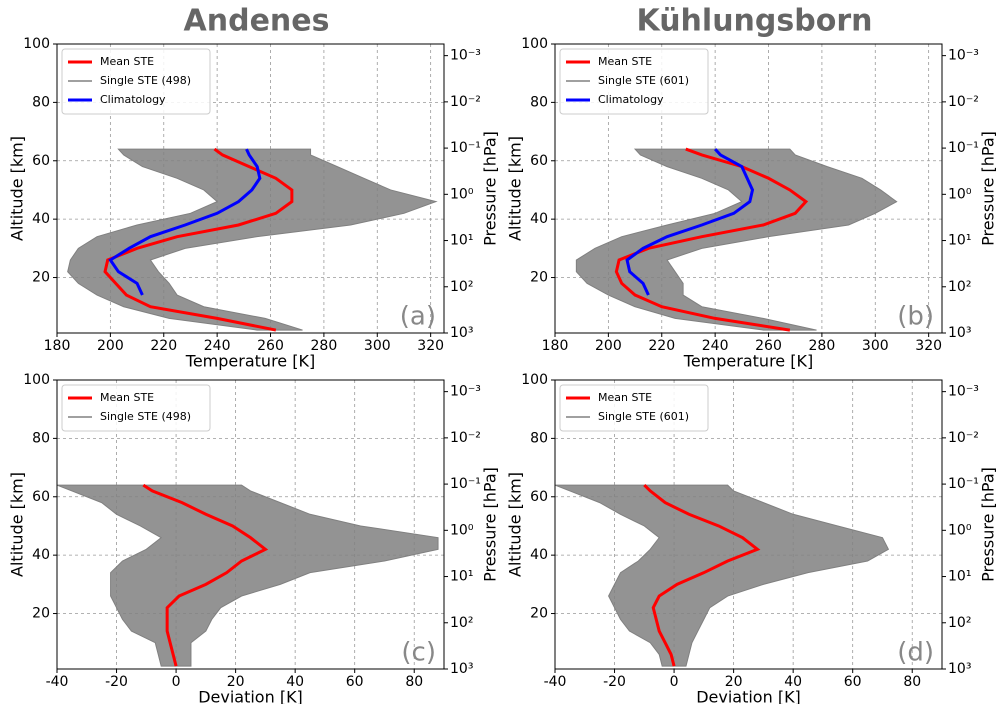 This screenshot has height=704, width=998. What do you see at coordinates (418, 653) in the screenshot?
I see `panel-annotation: (c)` at bounding box center [418, 653].